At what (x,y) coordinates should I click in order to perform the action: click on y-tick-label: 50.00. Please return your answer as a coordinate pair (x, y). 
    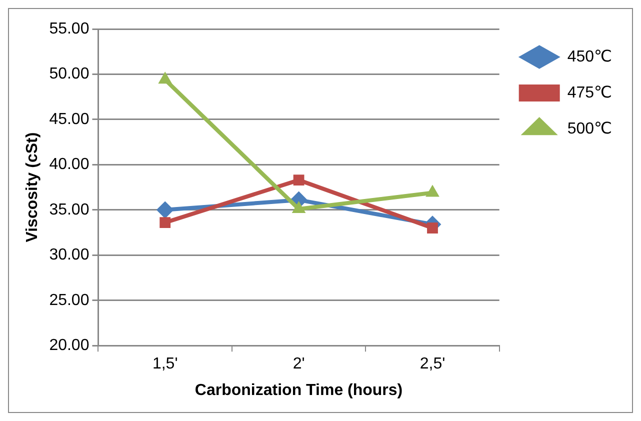
    Looking at the image, I should click on (69, 74).